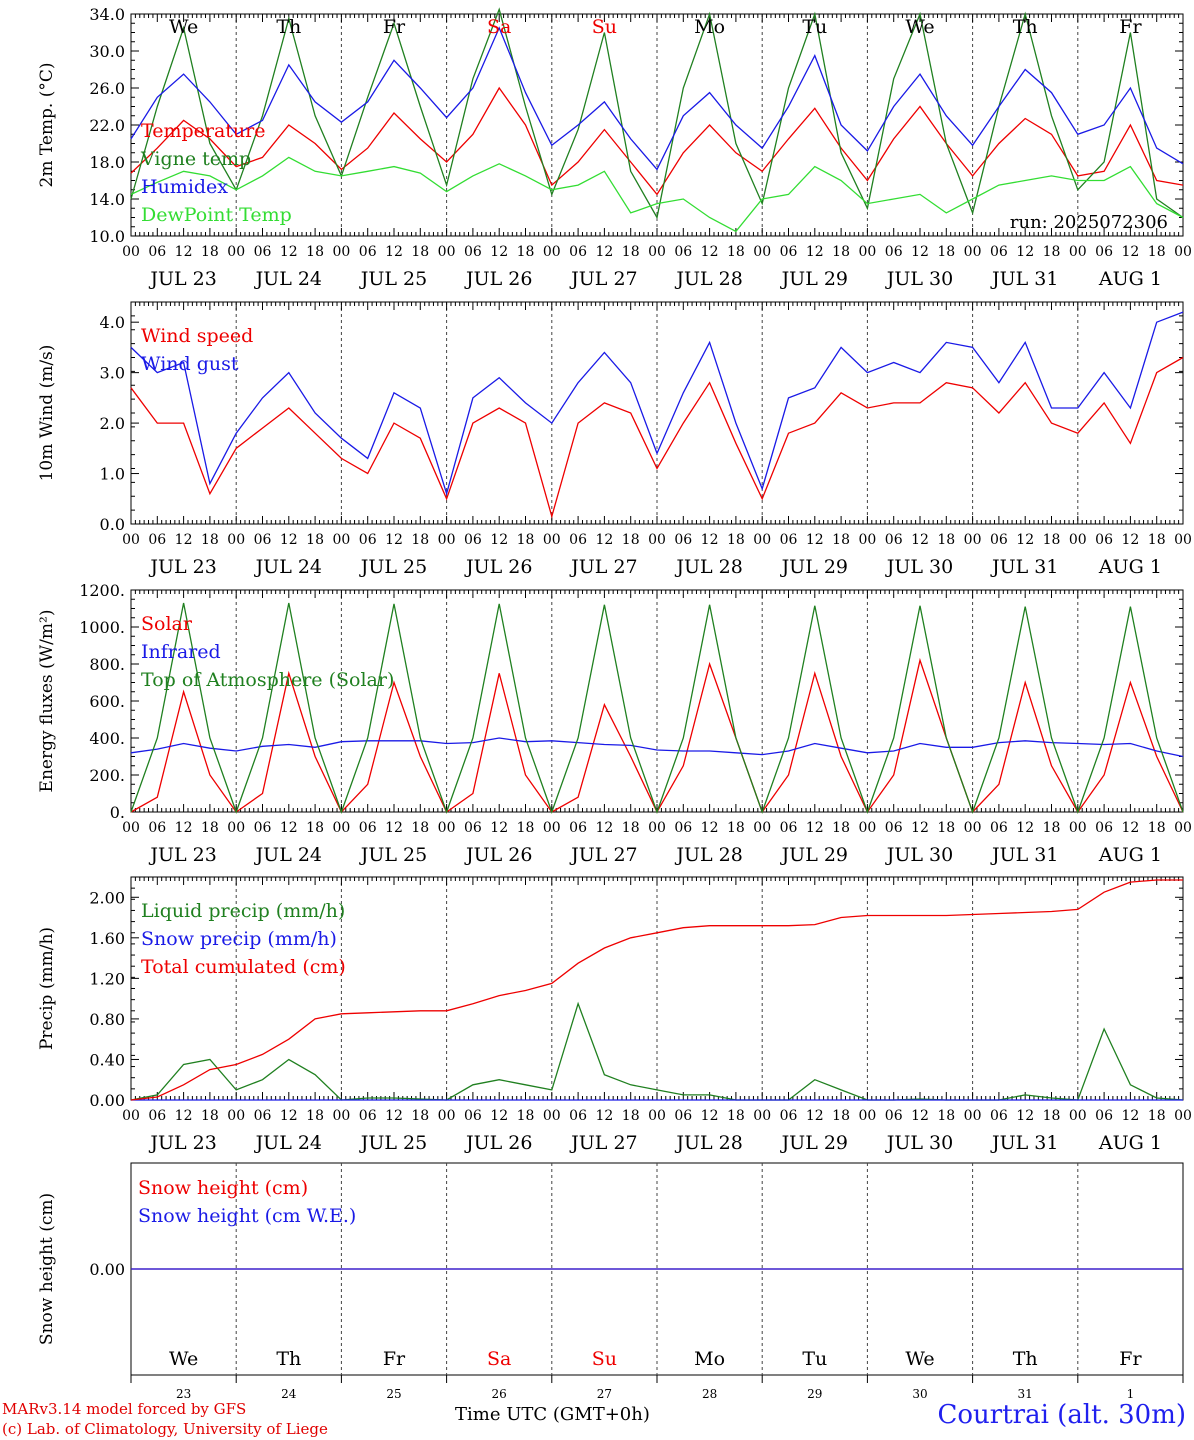  I want to click on y-tick-label: 2.00, so click(107, 897).